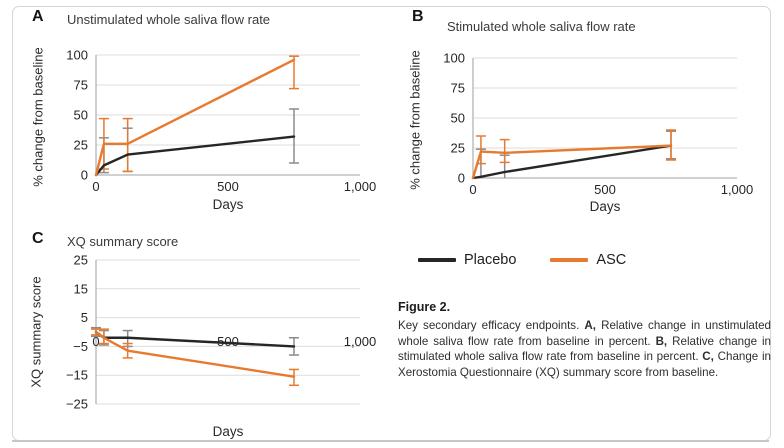 This screenshot has height=448, width=784. I want to click on placebo-line-swatch, so click(437, 260).